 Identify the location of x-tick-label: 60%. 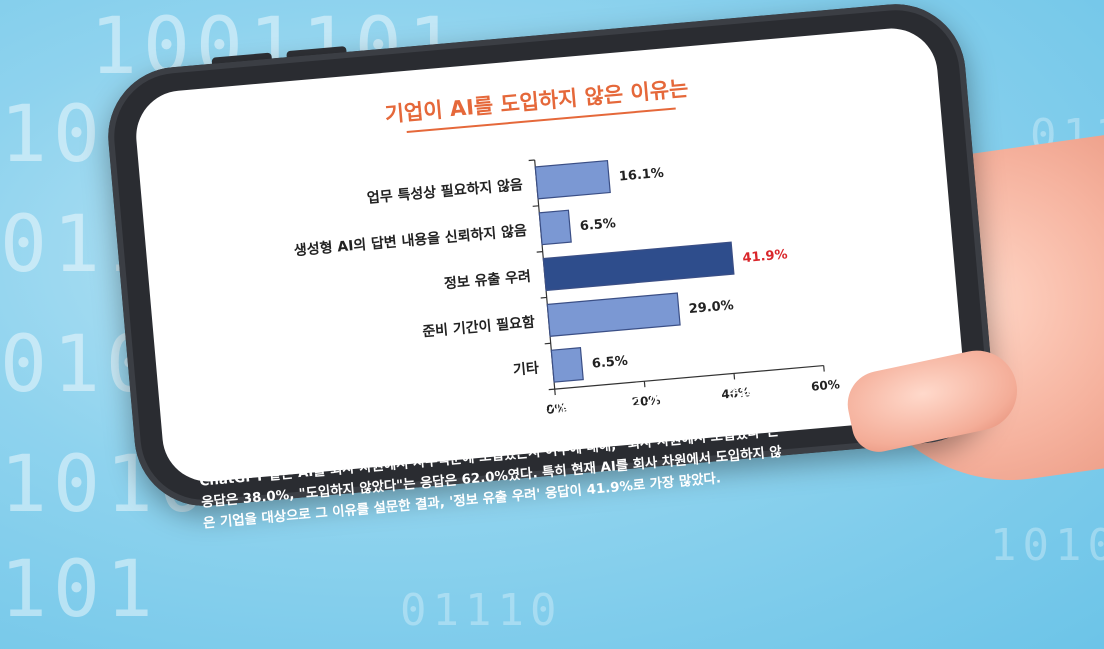
(825, 385).